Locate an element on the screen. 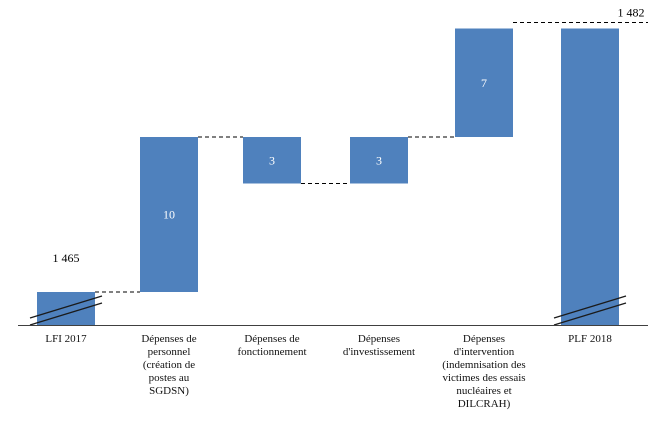 The height and width of the screenshot is (434, 658). x-axis-label-depenses-fonctionnement: Dépenses de fonctionnement is located at coordinates (272, 345).